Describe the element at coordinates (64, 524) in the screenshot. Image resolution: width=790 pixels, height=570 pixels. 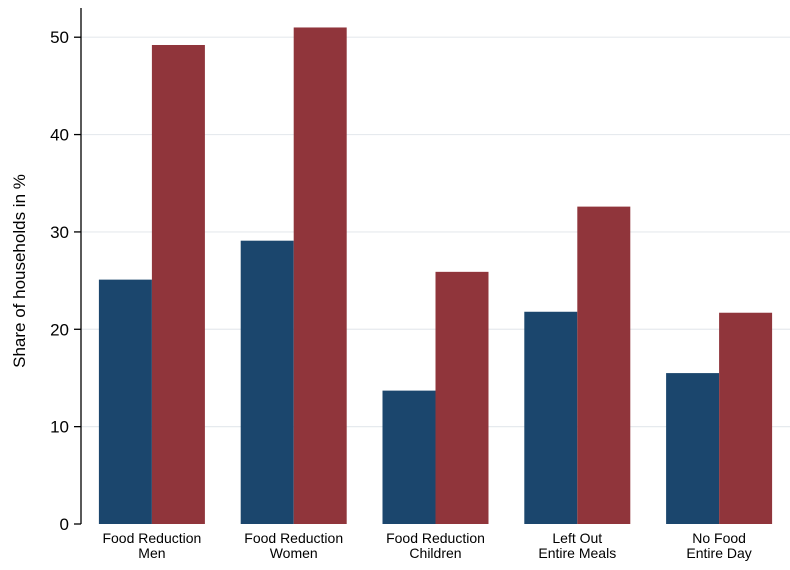
I see `y-tick-label-0: 0` at that location.